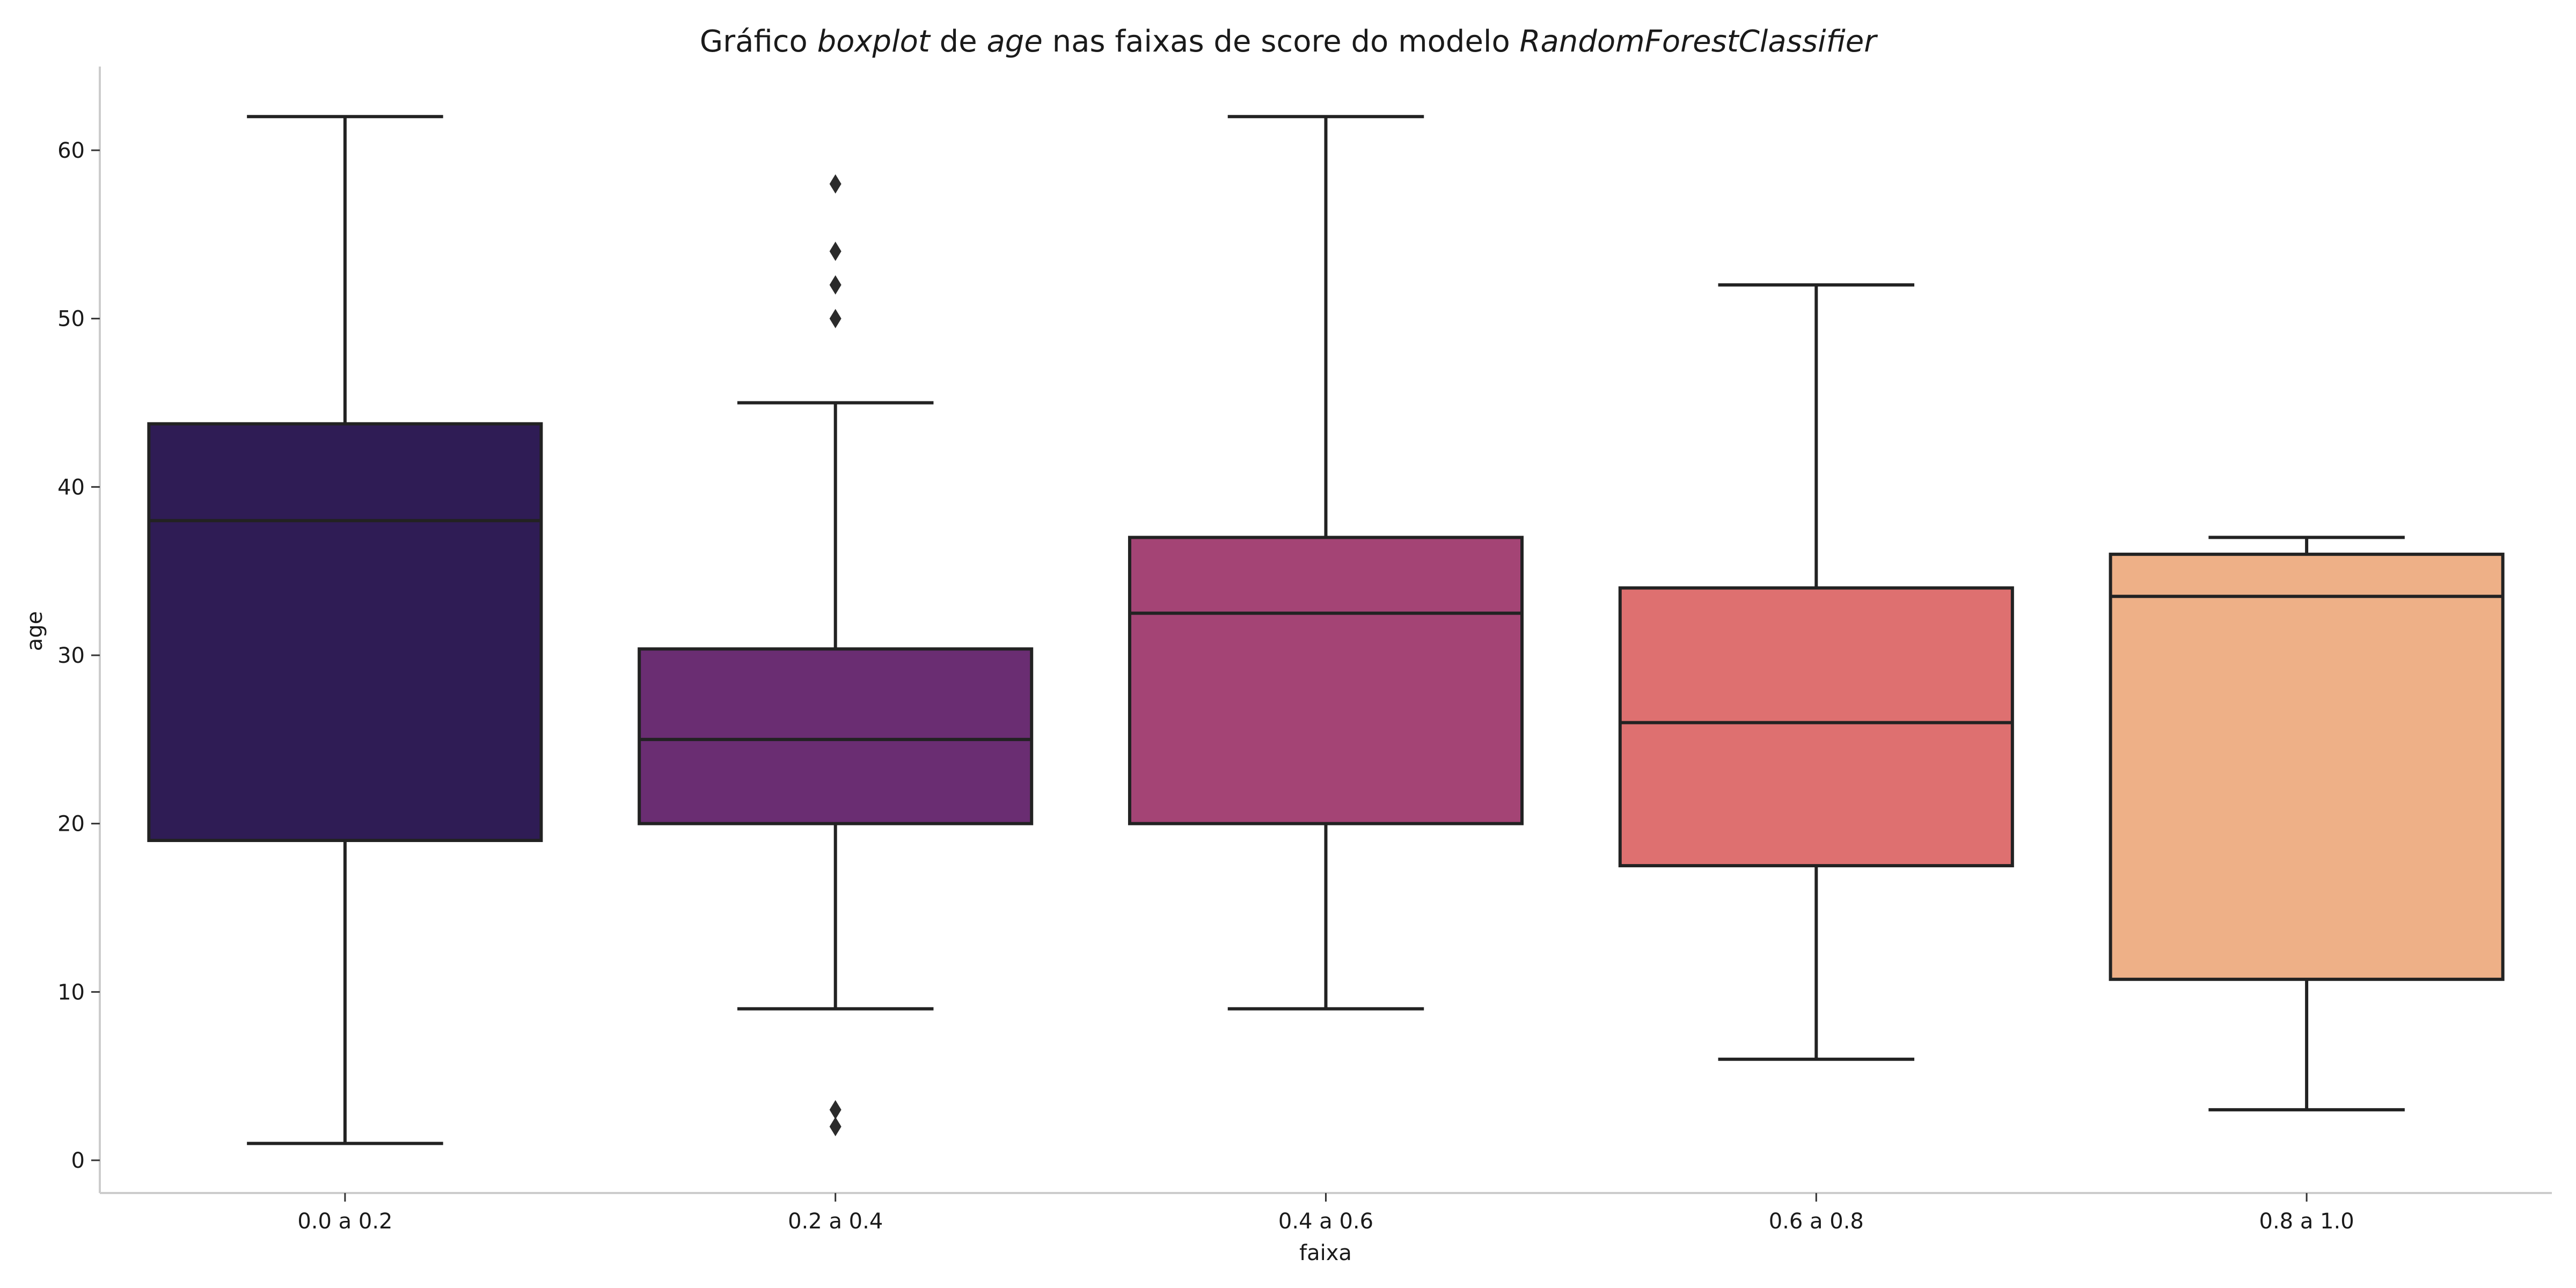 The height and width of the screenshot is (1288, 2576). I want to click on y-tick-label: 30, so click(71, 655).